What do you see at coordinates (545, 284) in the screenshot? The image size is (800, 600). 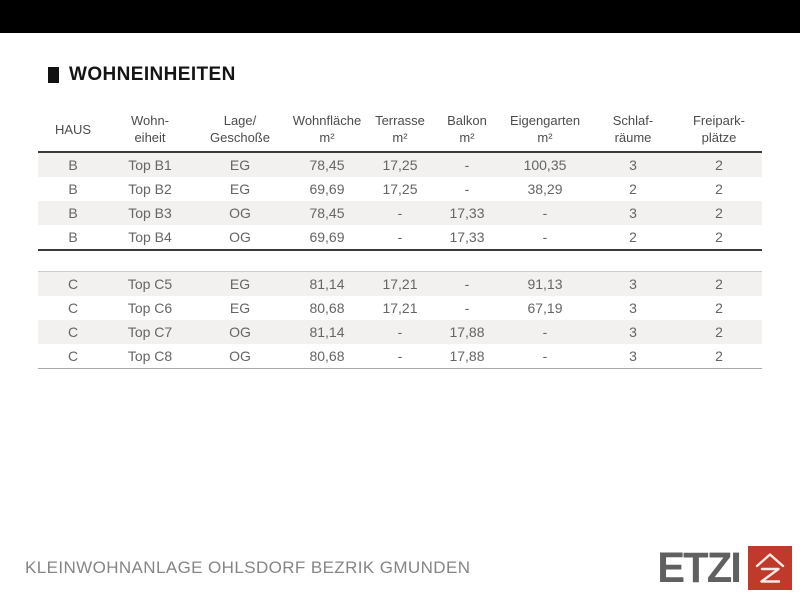 I see `table-cell: 91,13` at bounding box center [545, 284].